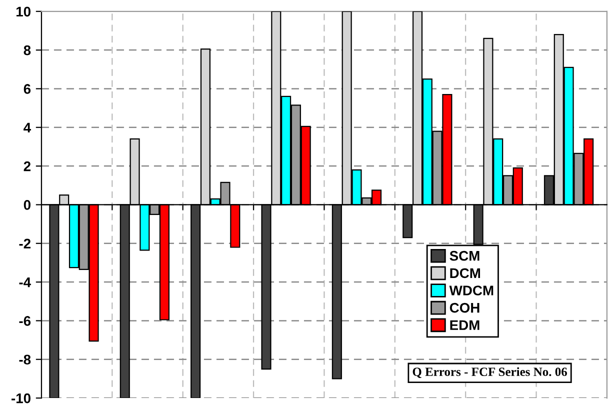 This screenshot has width=610, height=407. I want to click on y-tick-label: -2, so click(25, 243).